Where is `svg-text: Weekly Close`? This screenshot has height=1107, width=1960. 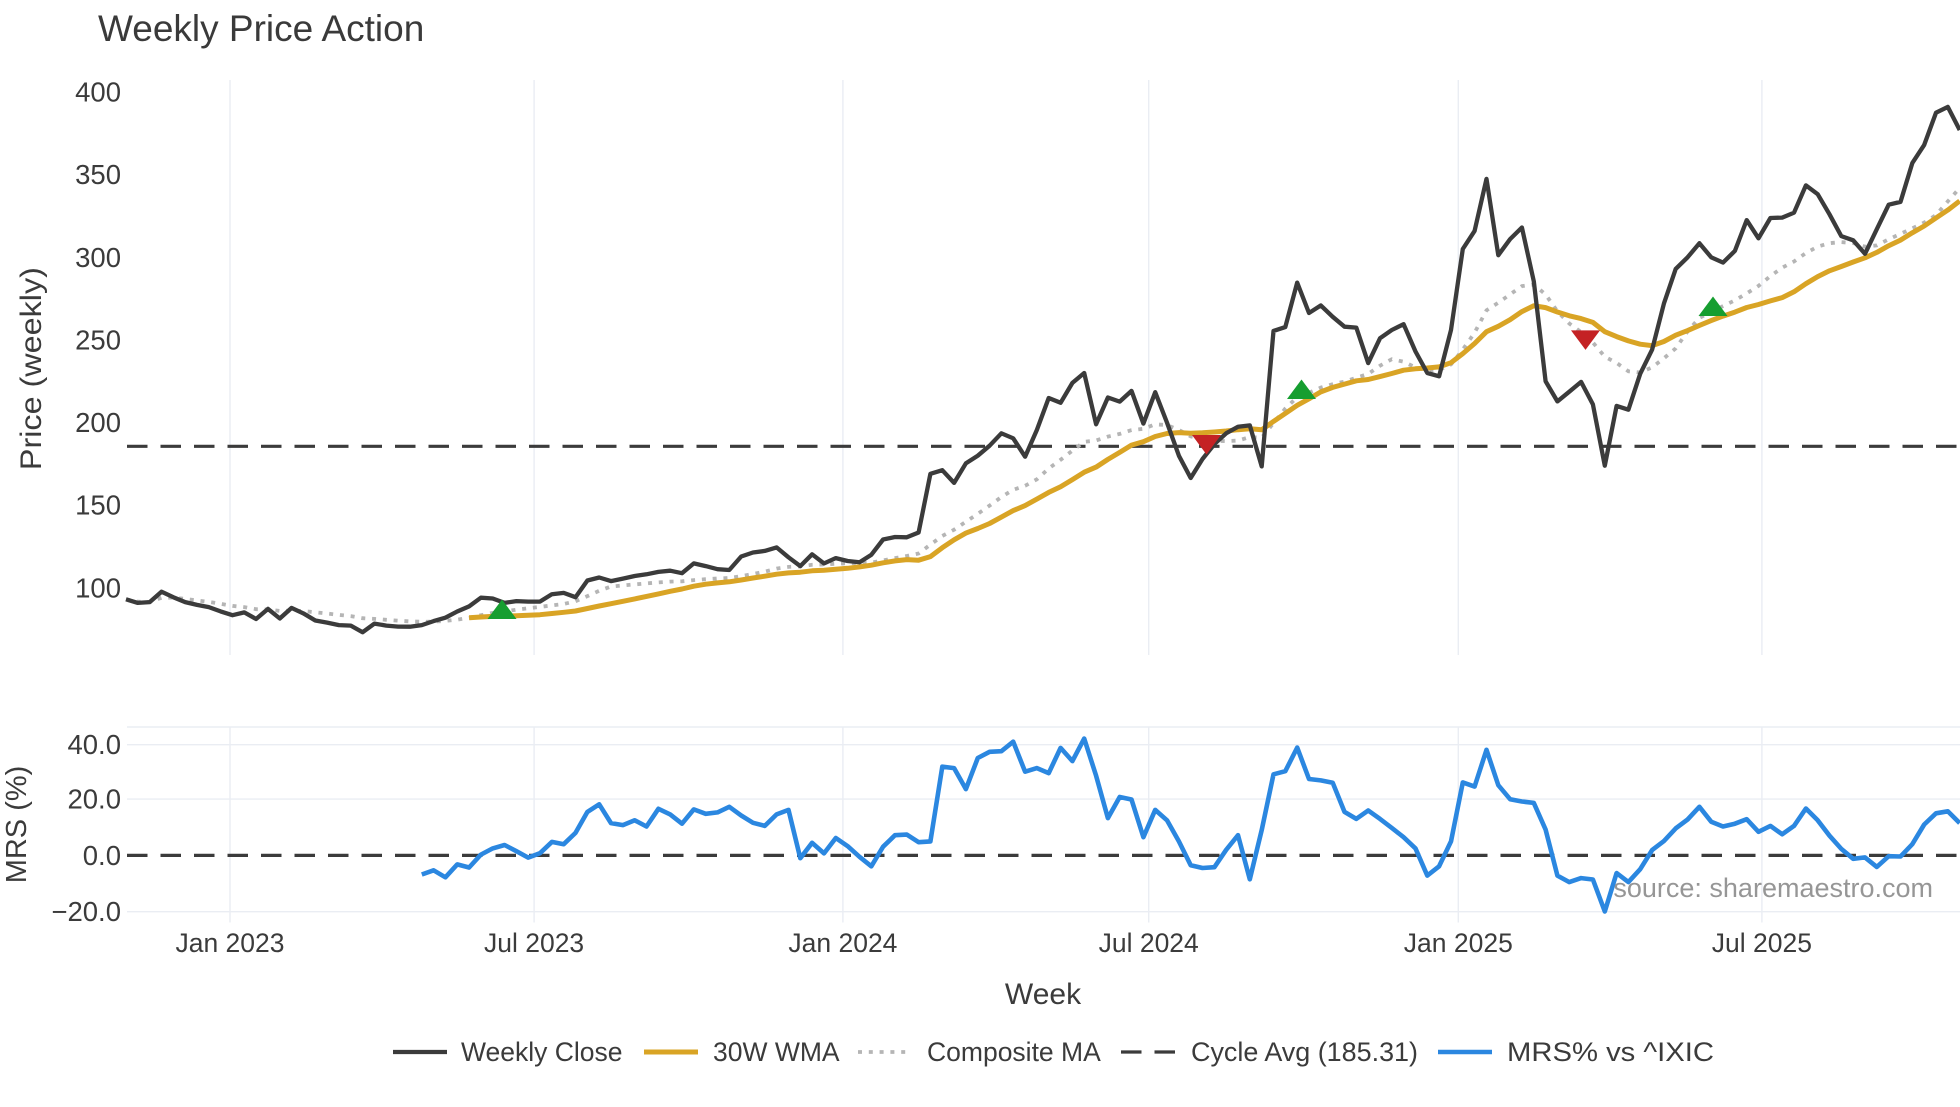
svg-text: Weekly Close is located at coordinates (542, 1052).